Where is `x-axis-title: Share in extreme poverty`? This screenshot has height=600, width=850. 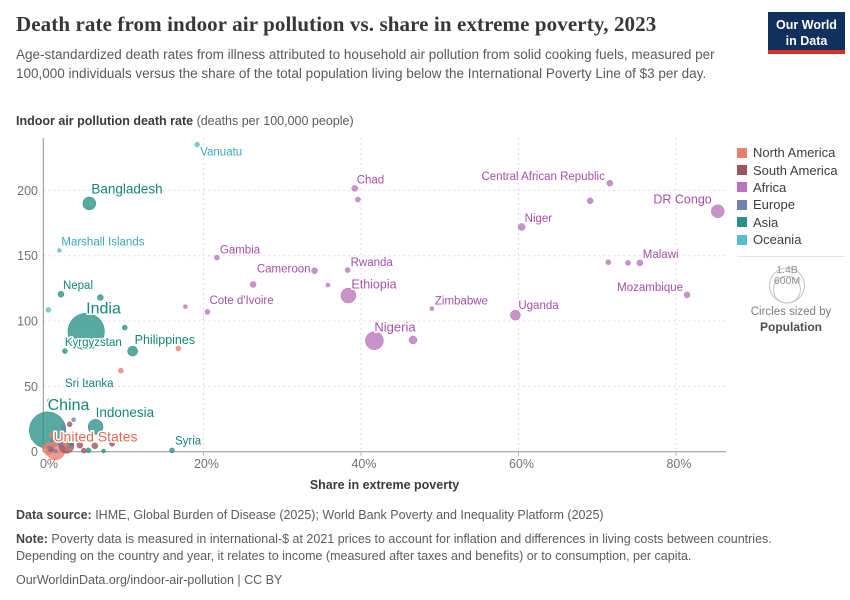
x-axis-title: Share in extreme poverty is located at coordinates (384, 485).